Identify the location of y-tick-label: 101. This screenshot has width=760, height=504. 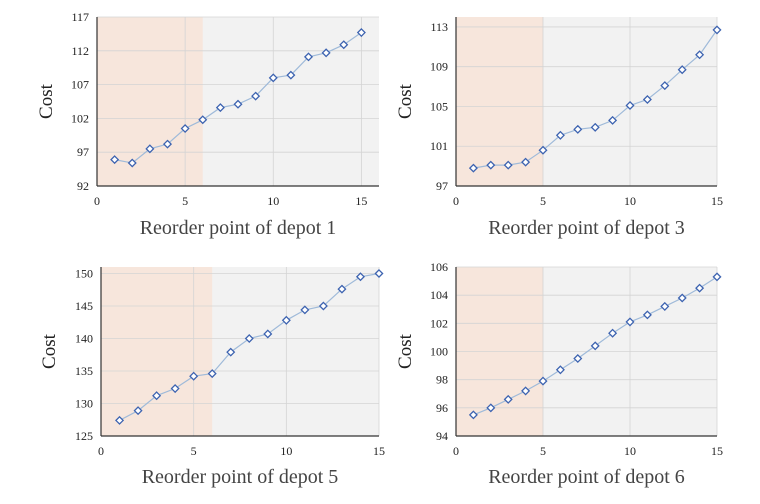
(439, 146).